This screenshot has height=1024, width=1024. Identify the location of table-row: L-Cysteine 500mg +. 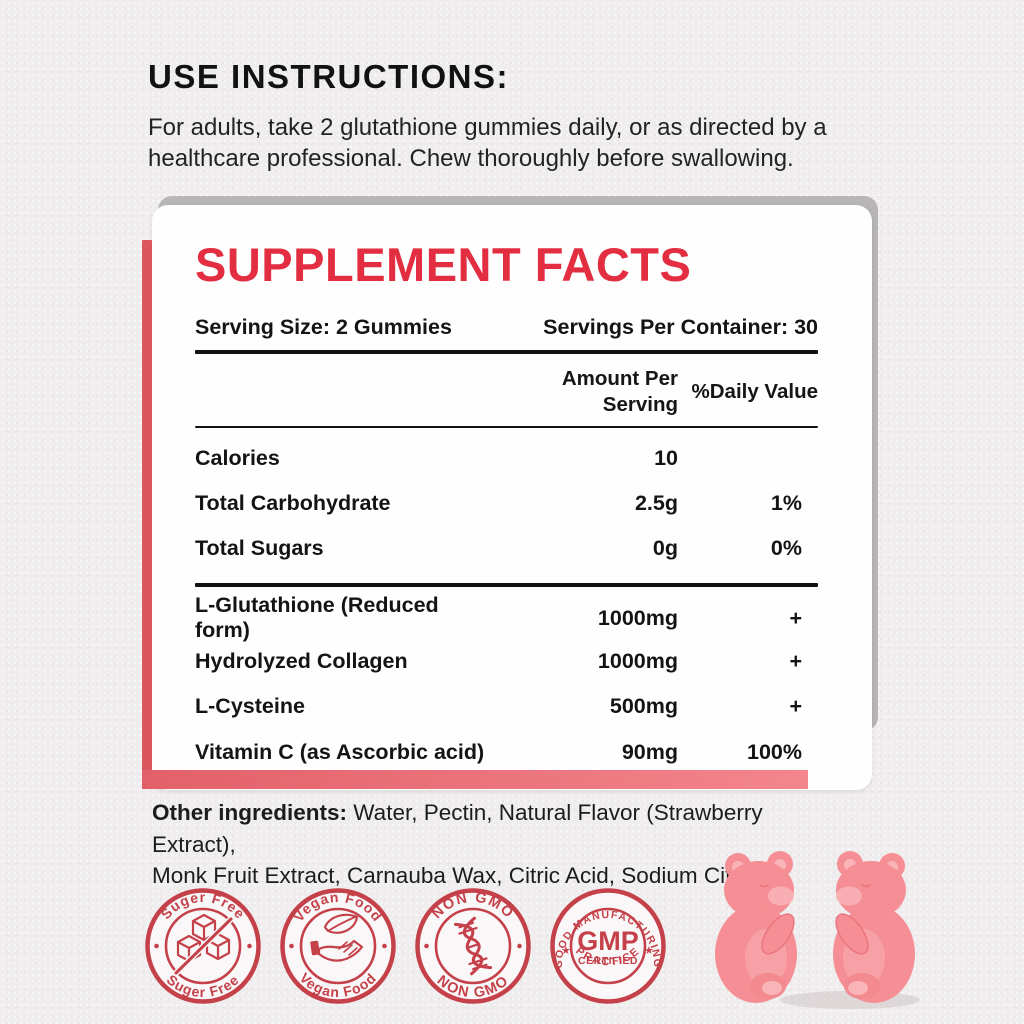
(506, 707).